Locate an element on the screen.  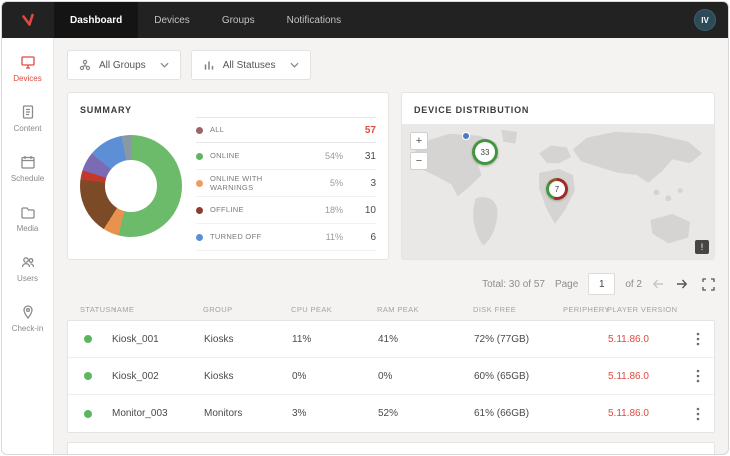
sidebar-item-label: Media is located at coordinates (27, 228).